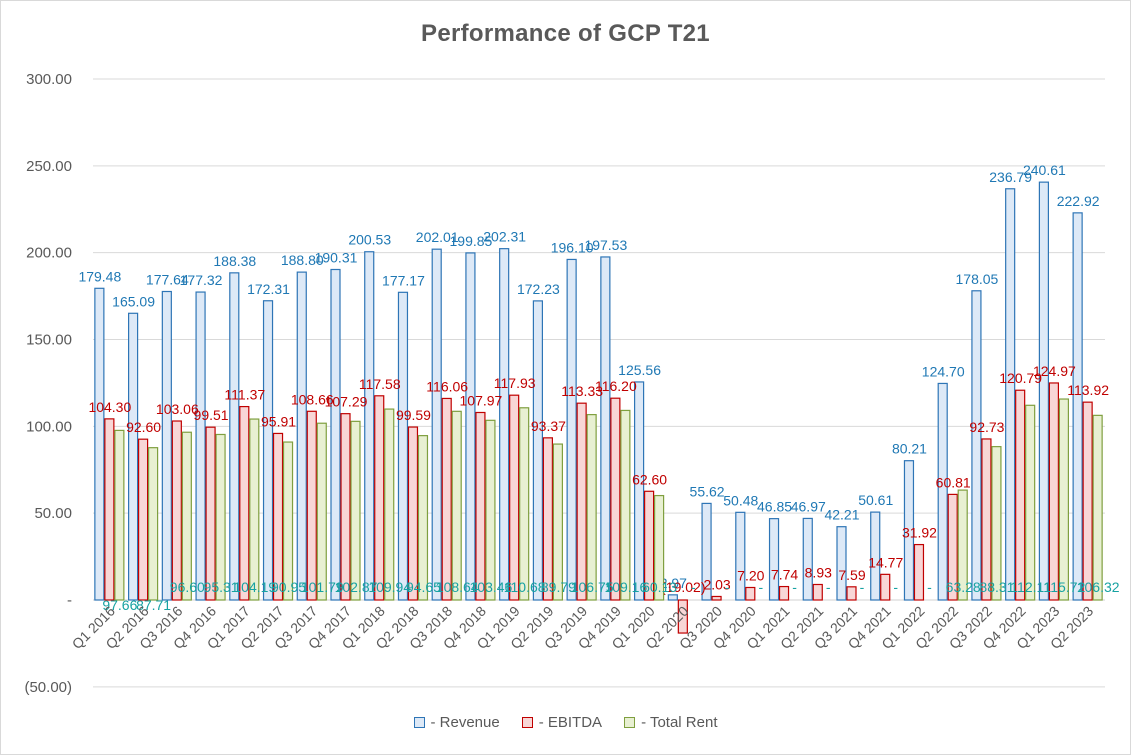 This screenshot has width=1131, height=755. I want to click on data-label: 2.03, so click(716, 584).